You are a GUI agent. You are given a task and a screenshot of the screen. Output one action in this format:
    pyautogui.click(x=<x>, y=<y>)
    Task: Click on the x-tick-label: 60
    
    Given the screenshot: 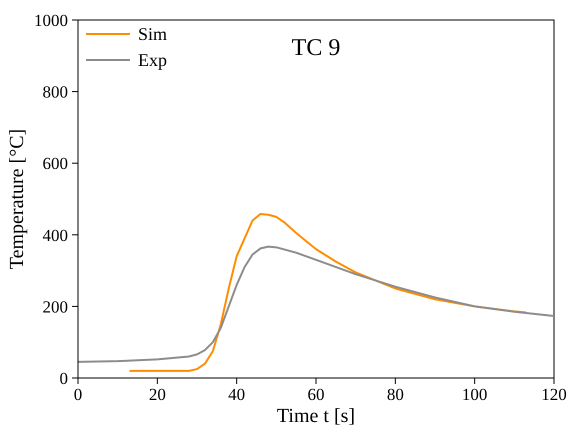 What is the action you would take?
    pyautogui.click(x=316, y=394)
    